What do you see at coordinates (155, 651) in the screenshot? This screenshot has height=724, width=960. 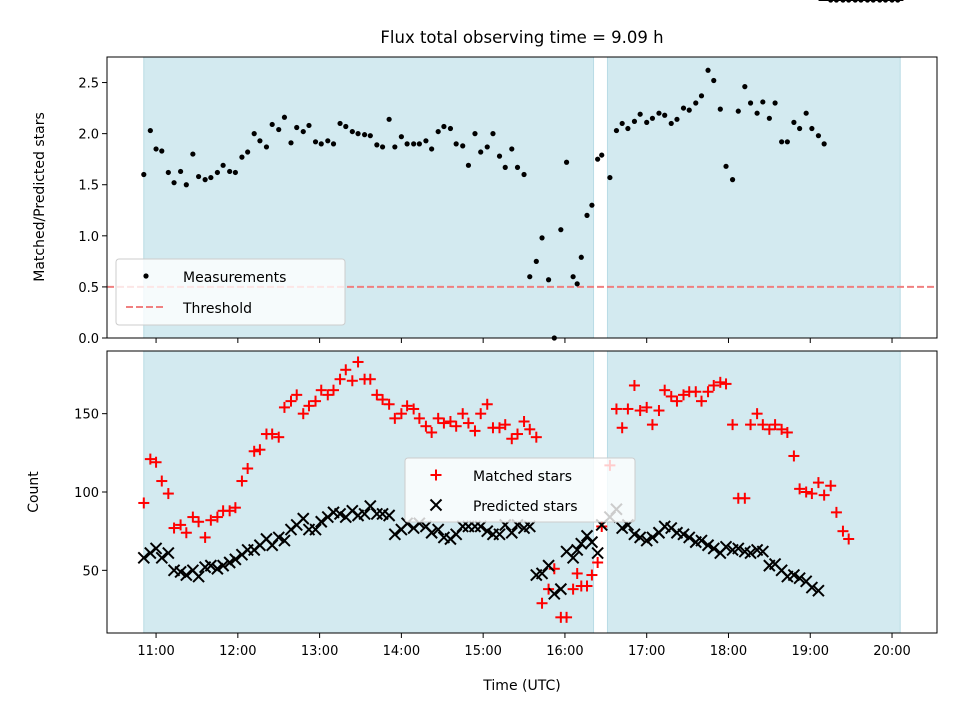 I see `x-tick-label: 11:00` at bounding box center [155, 651].